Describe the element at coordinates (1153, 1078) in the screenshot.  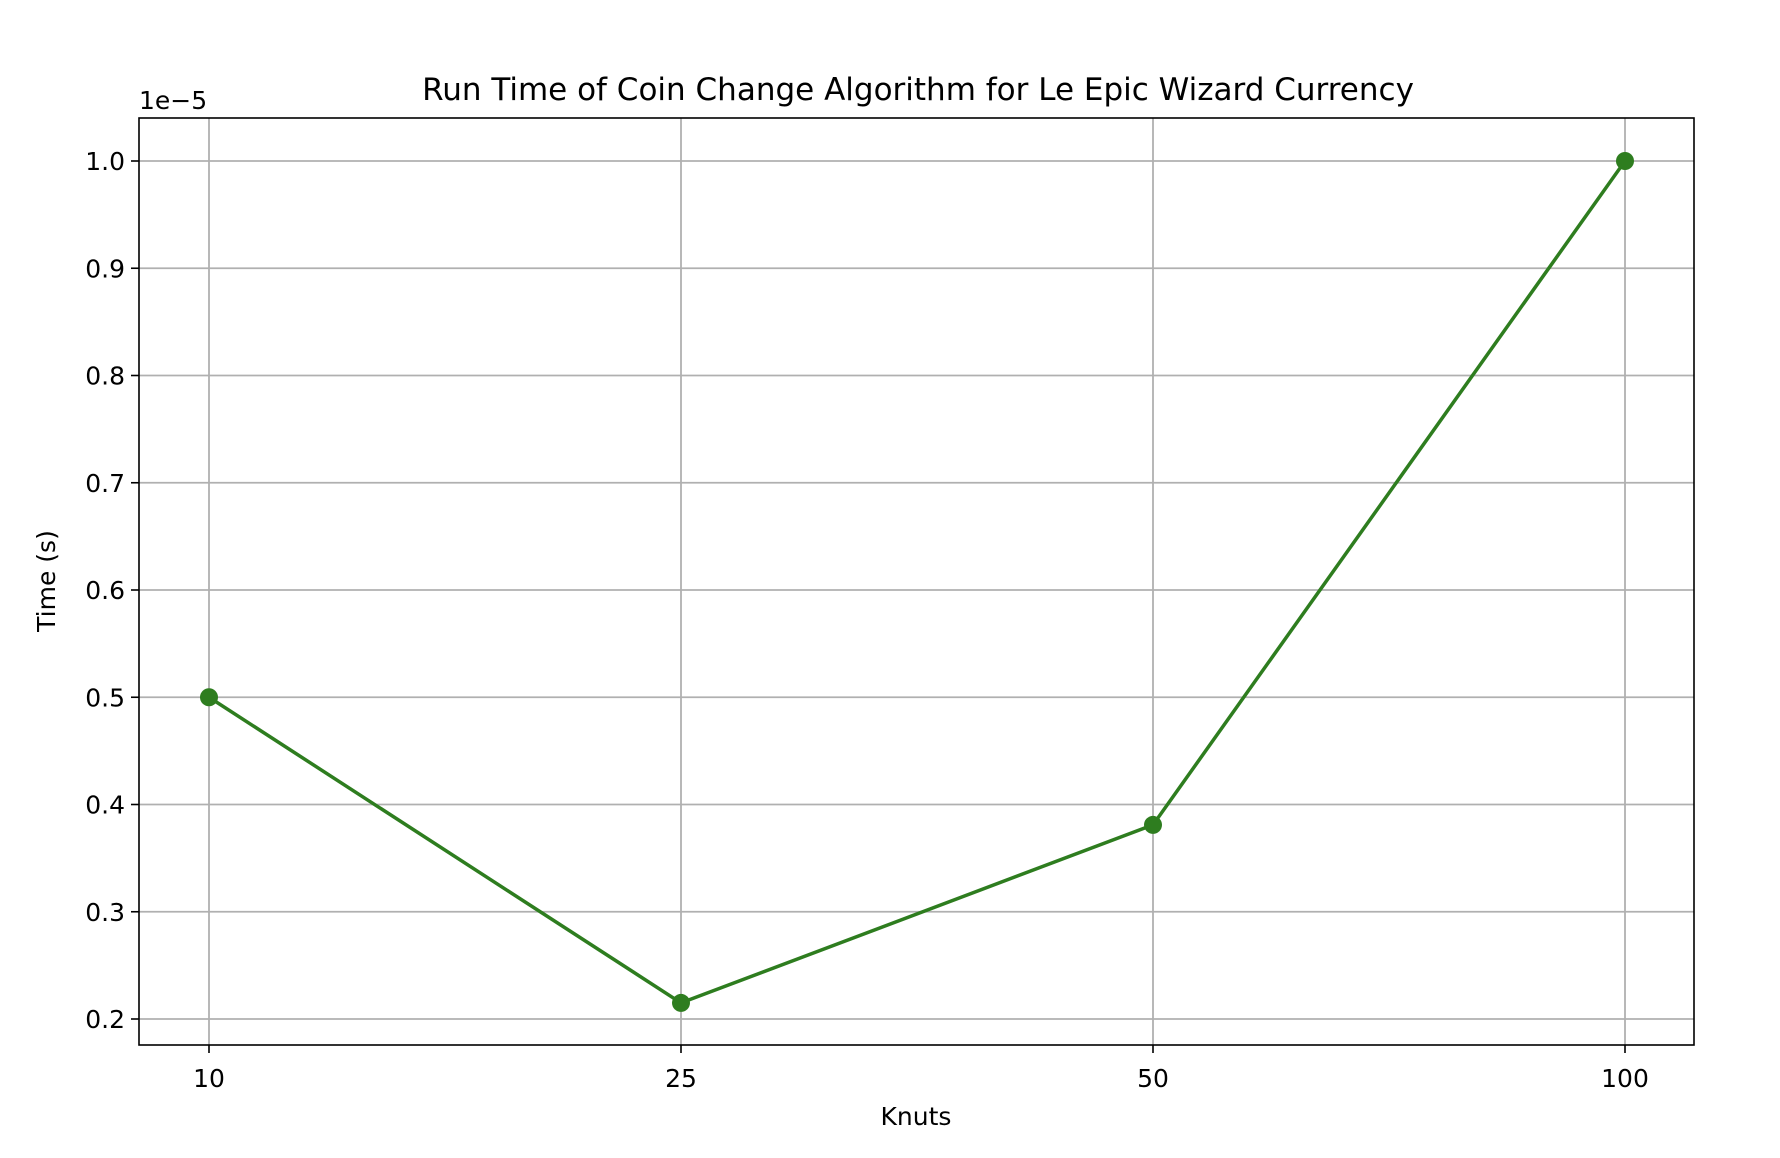
I see `x-tick-label: 50` at that location.